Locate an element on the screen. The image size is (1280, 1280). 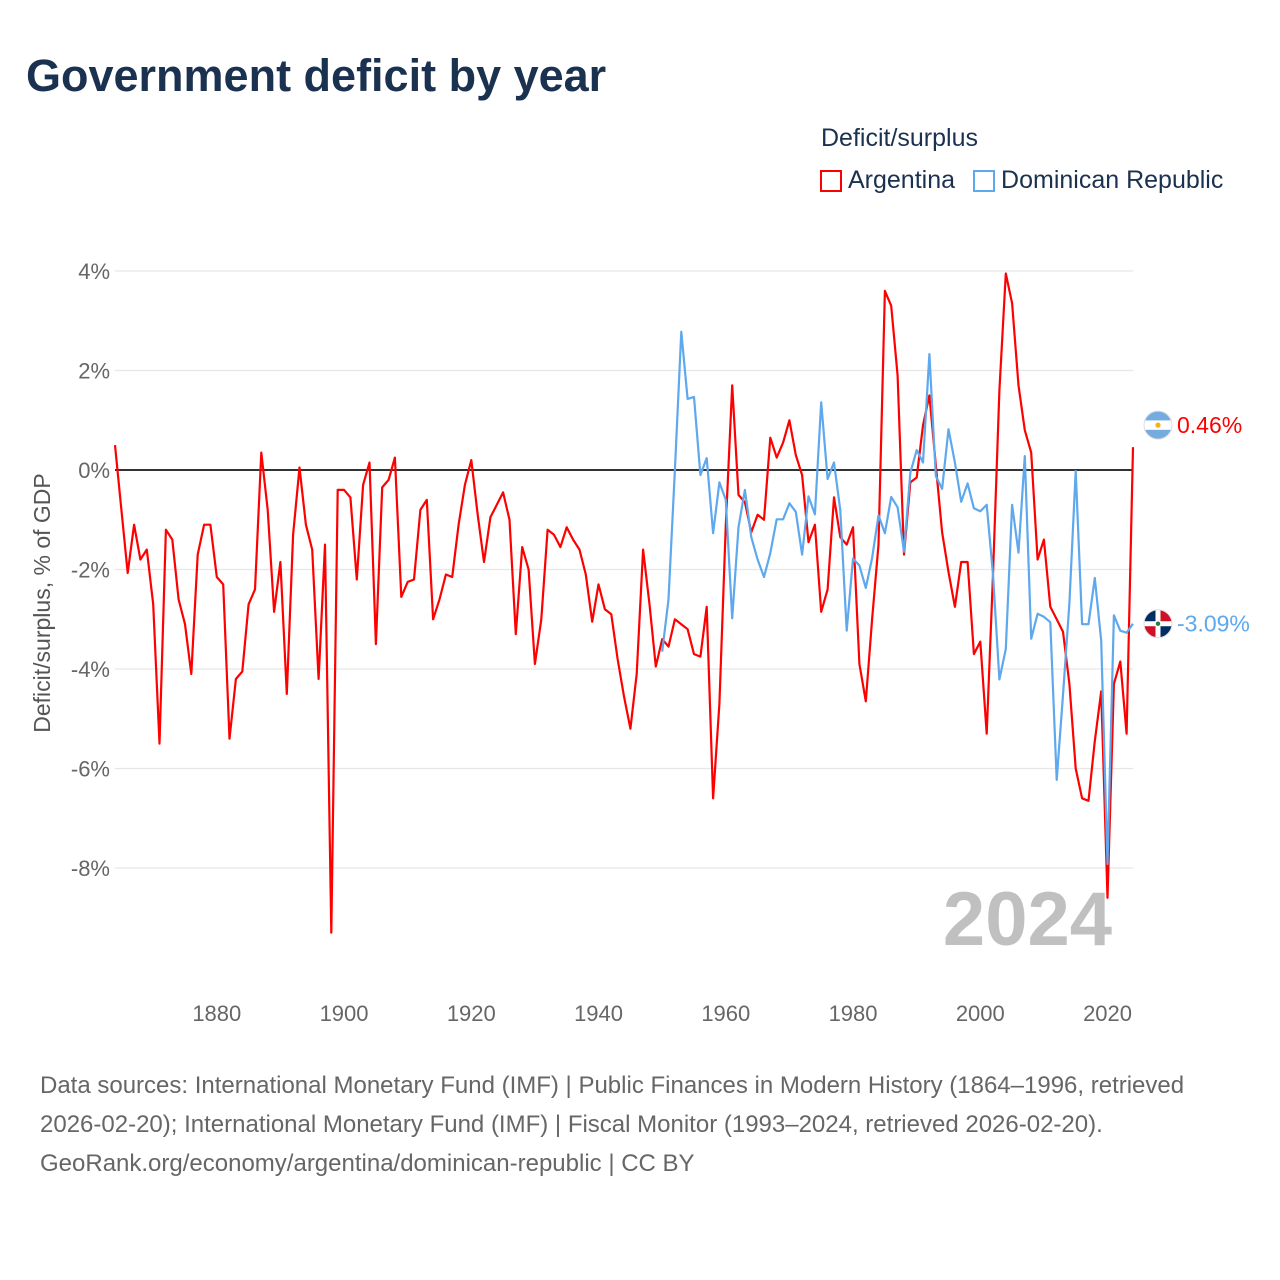
legend-swatch-dominican-republic is located at coordinates (984, 180).